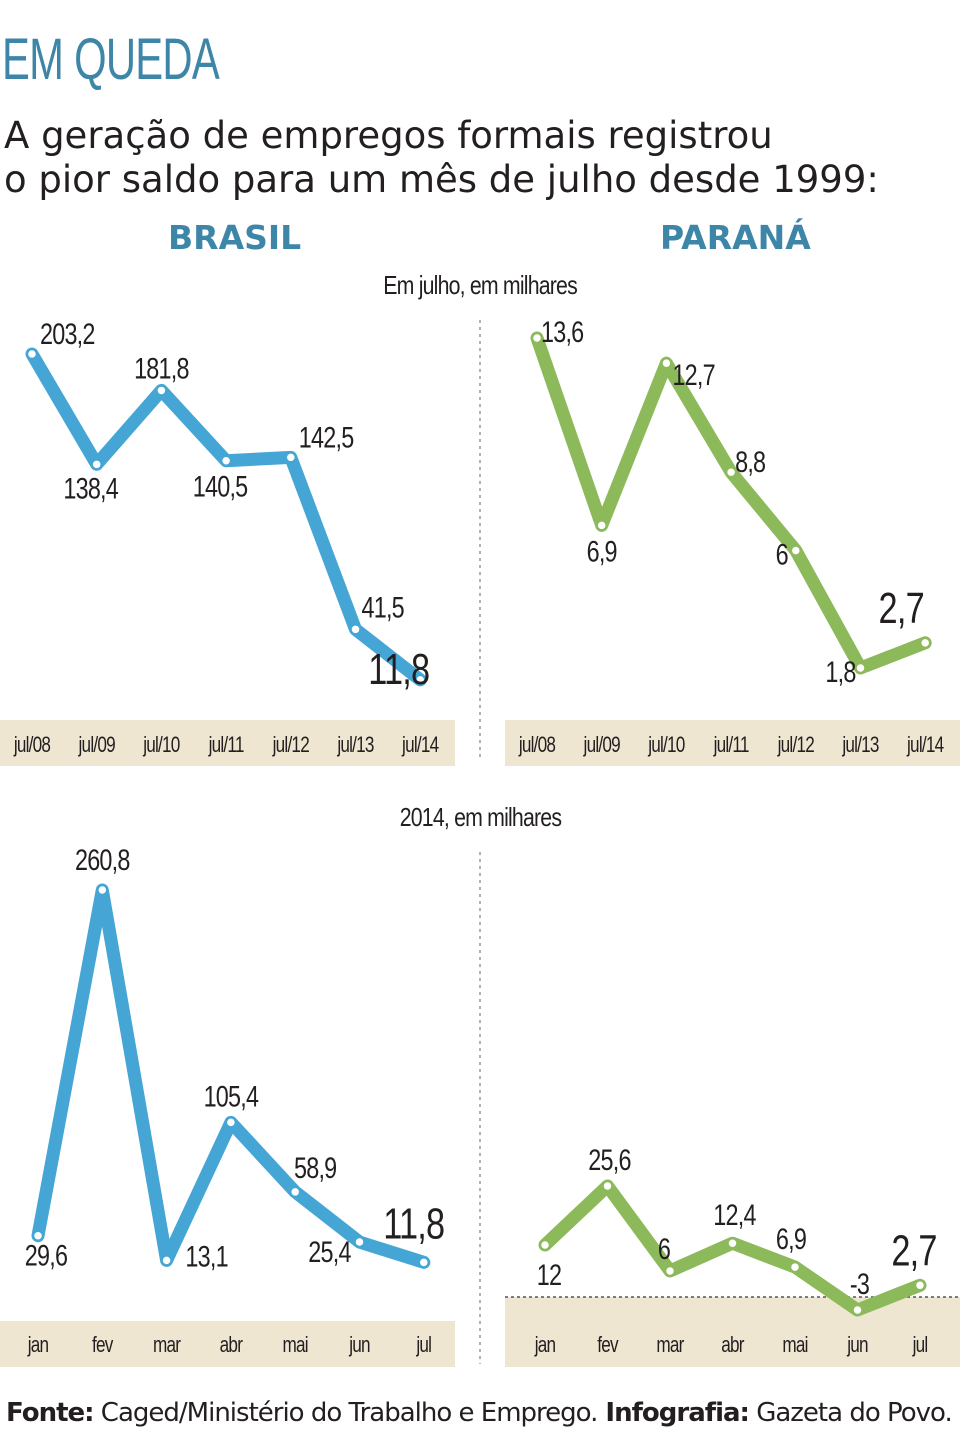 The height and width of the screenshot is (1433, 960). I want to click on data-label: 1,8, so click(840, 671).